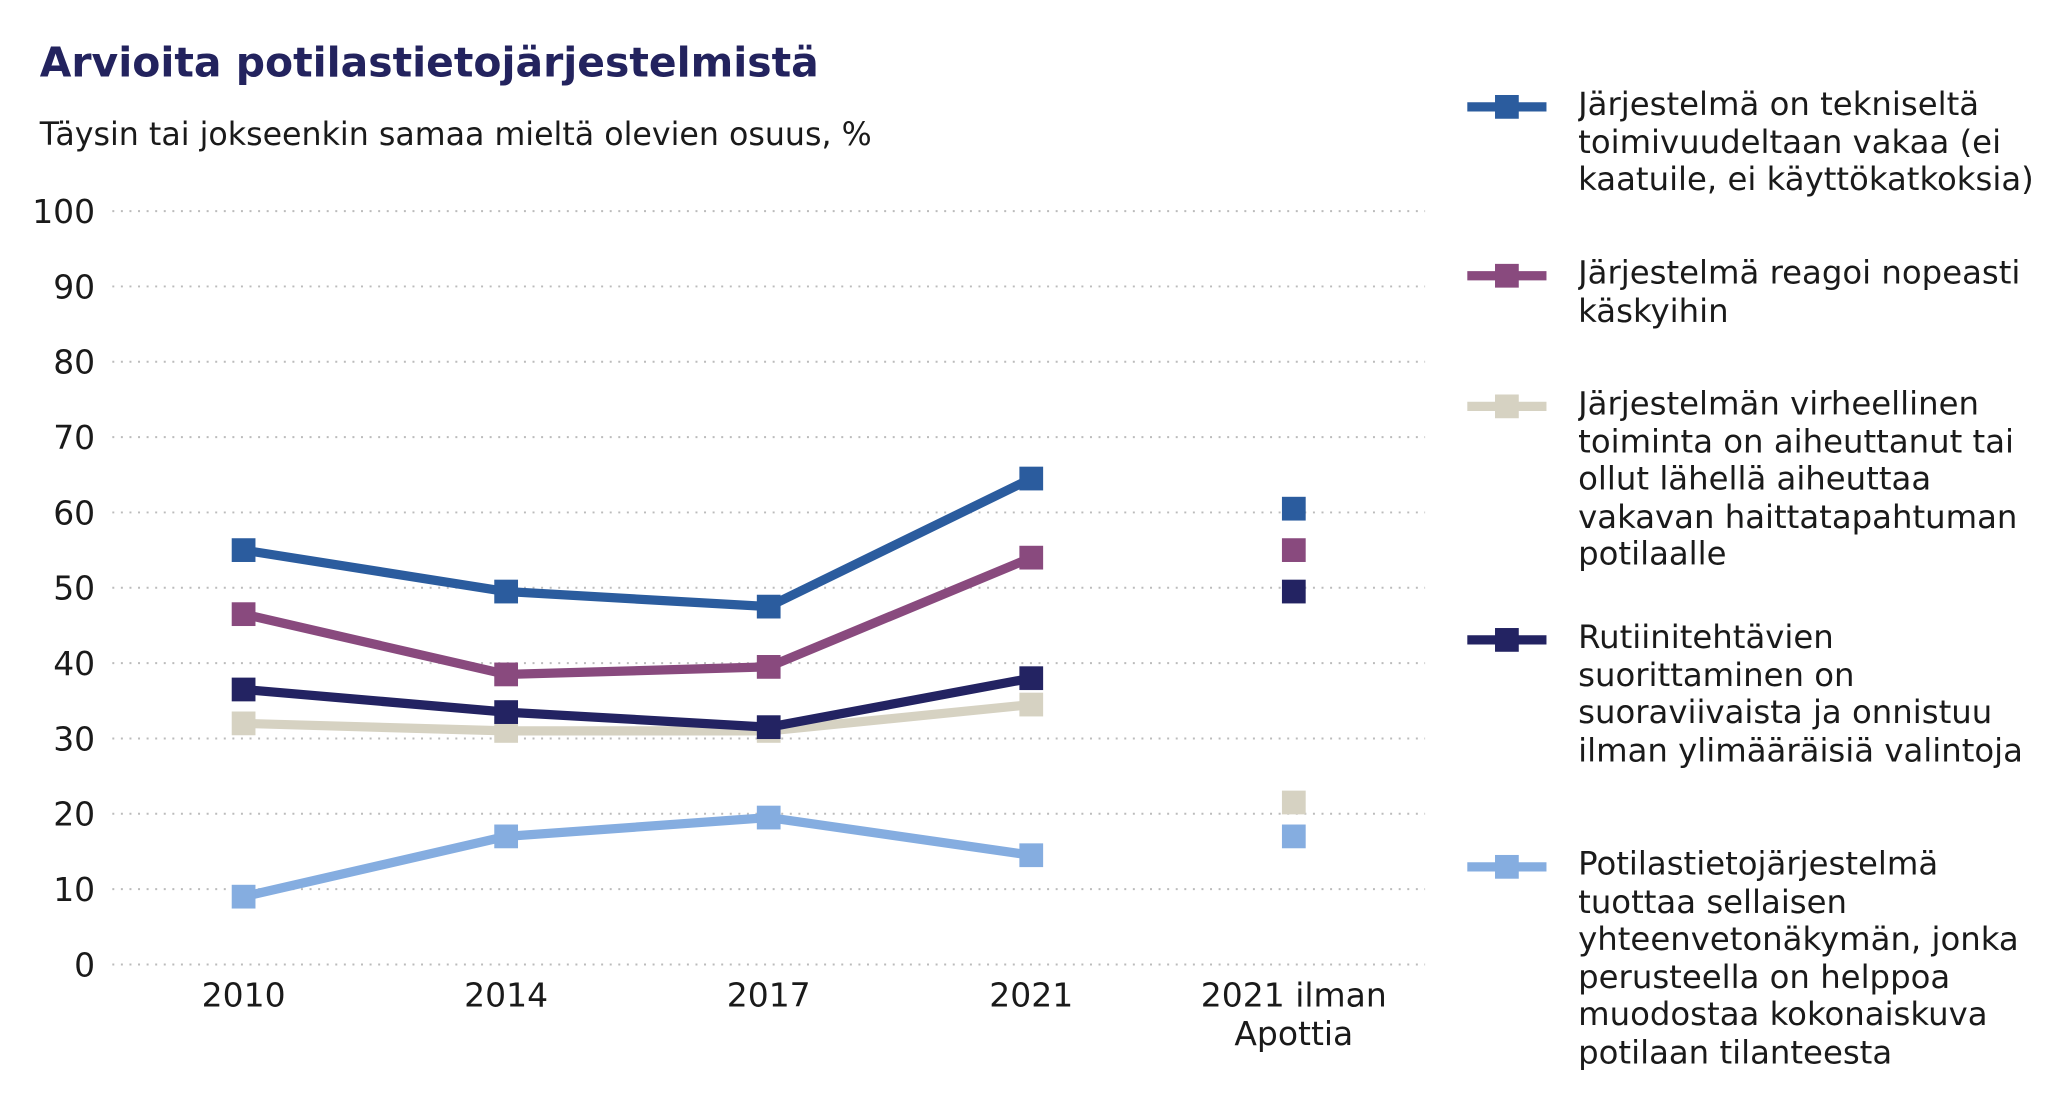  Describe the element at coordinates (74, 889) in the screenshot. I see `y-tick-label: 10` at that location.